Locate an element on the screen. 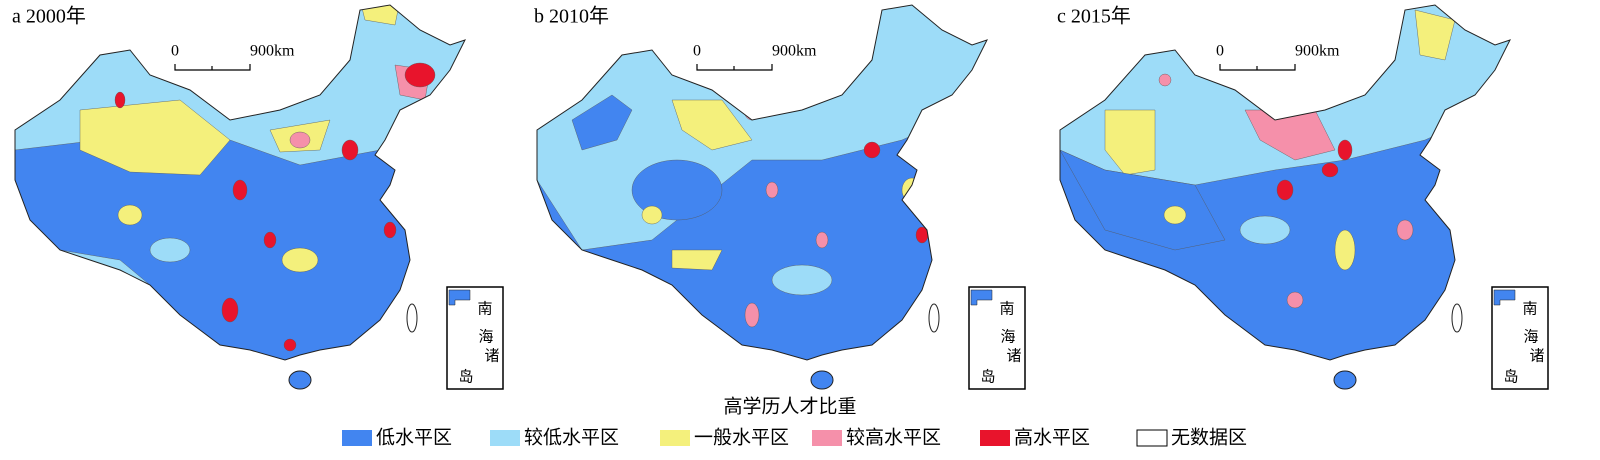  legend-title: 高学历人才比重 is located at coordinates (789, 406).